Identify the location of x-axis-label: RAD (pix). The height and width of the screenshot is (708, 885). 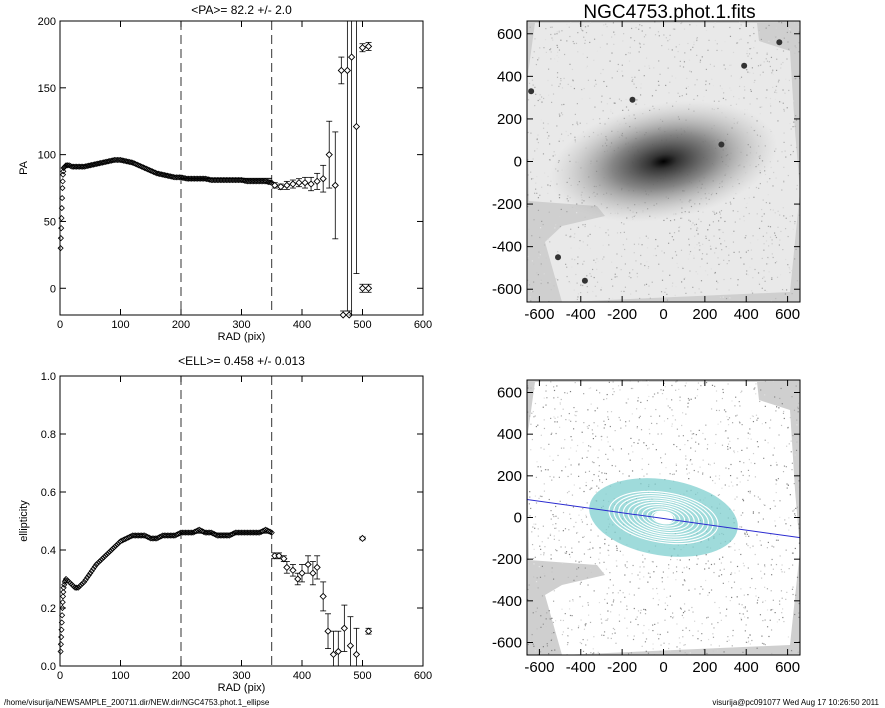
(242, 688).